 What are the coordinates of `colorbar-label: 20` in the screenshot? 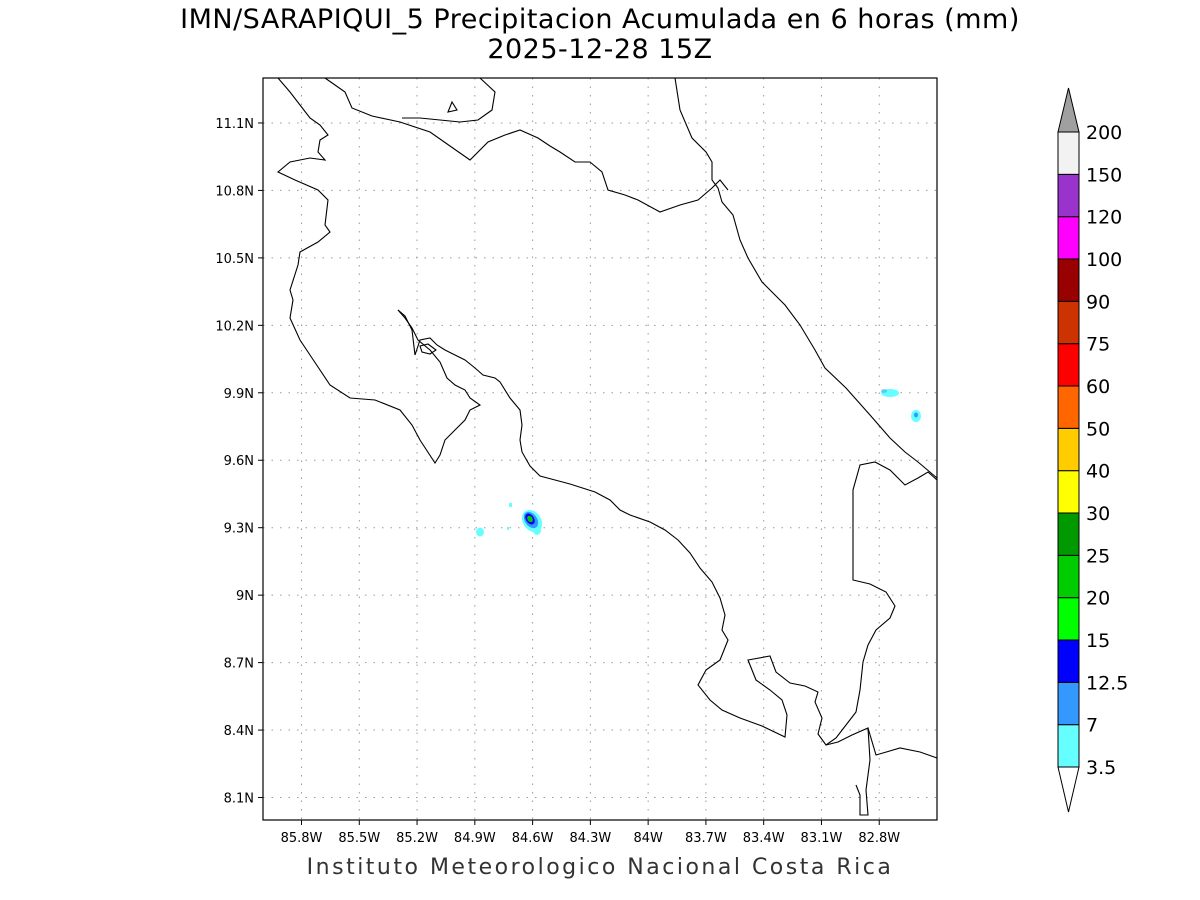 It's located at (1098, 599).